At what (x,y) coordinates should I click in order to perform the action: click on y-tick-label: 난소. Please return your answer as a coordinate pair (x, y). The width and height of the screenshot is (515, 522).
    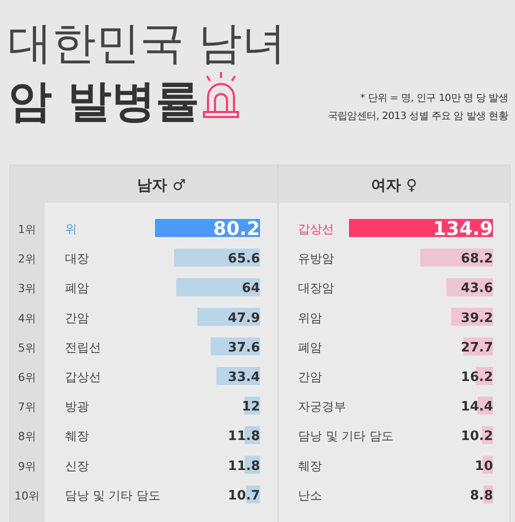
    Looking at the image, I should click on (310, 495).